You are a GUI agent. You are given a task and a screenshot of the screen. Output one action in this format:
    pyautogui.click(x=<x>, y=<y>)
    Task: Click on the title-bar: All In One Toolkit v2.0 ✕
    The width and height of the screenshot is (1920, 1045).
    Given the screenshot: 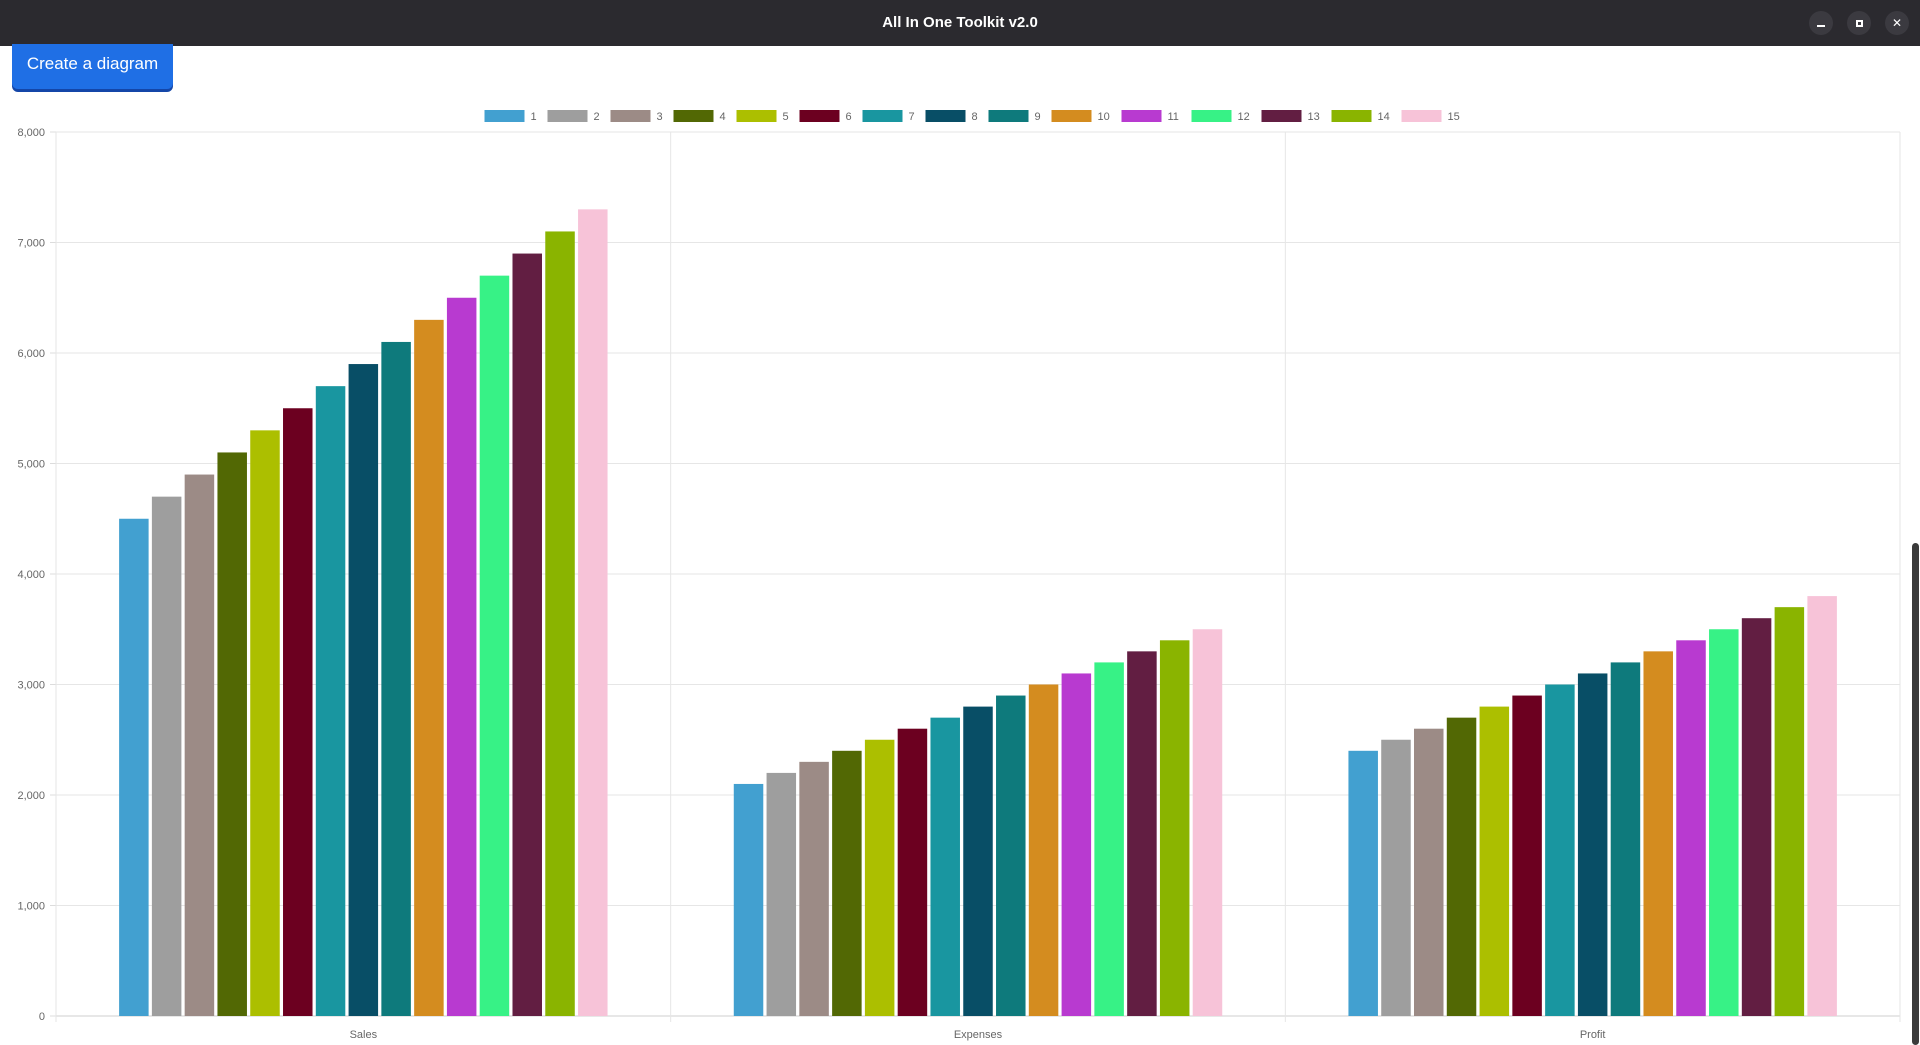 What is the action you would take?
    pyautogui.click(x=960, y=23)
    